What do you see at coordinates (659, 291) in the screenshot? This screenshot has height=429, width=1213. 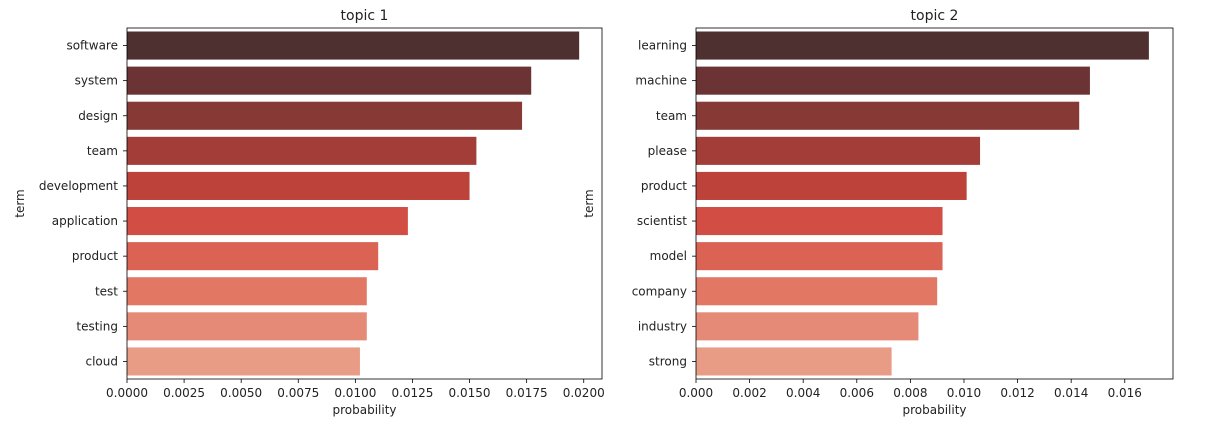 I see `y-tick-label: company` at bounding box center [659, 291].